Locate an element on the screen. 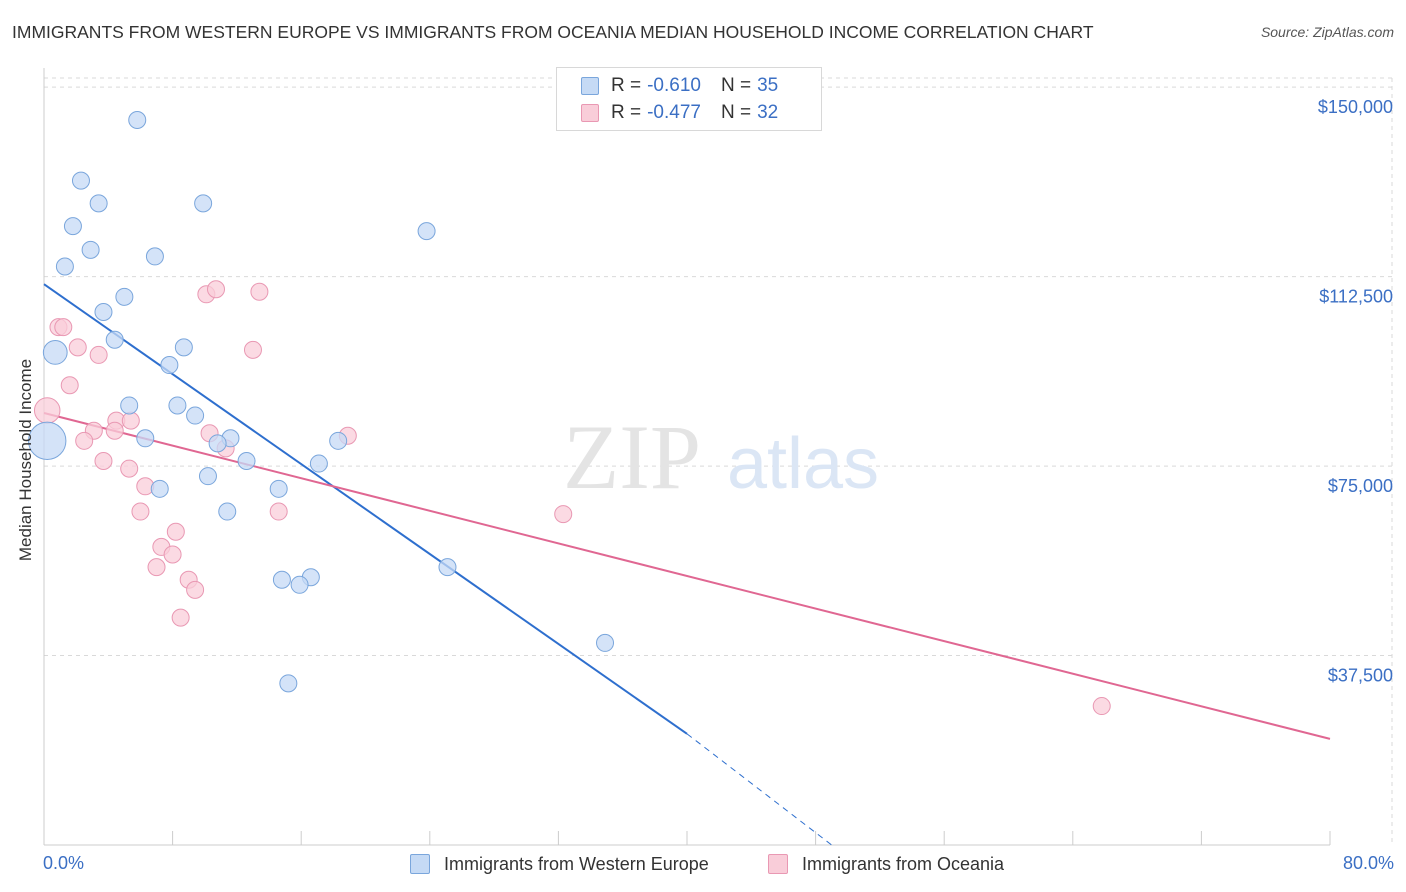  watermark-atlas: atlas is located at coordinates (803, 464).